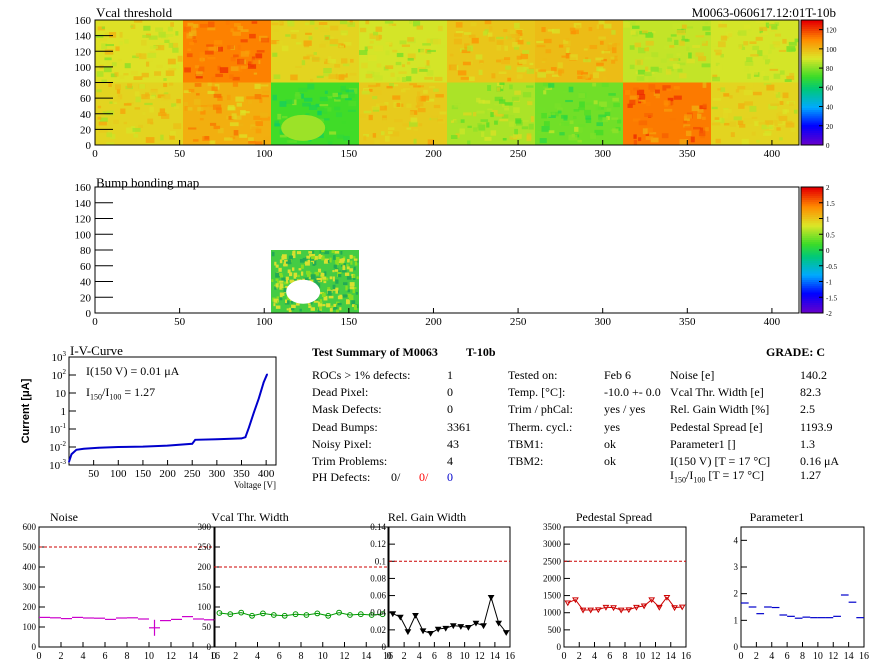  I want to click on left-label-4: Noisy Pixel:, so click(342, 443).